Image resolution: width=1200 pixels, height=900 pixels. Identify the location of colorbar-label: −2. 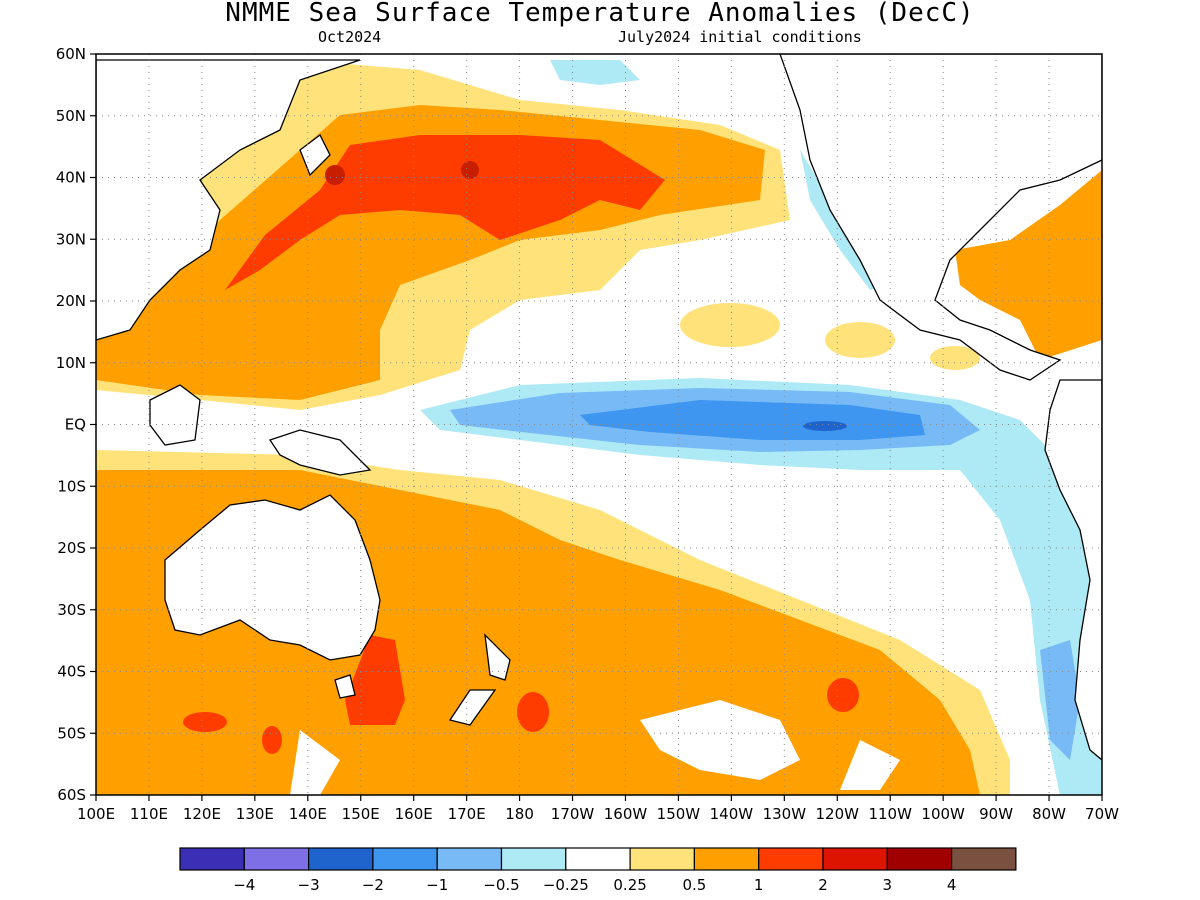
(373, 885).